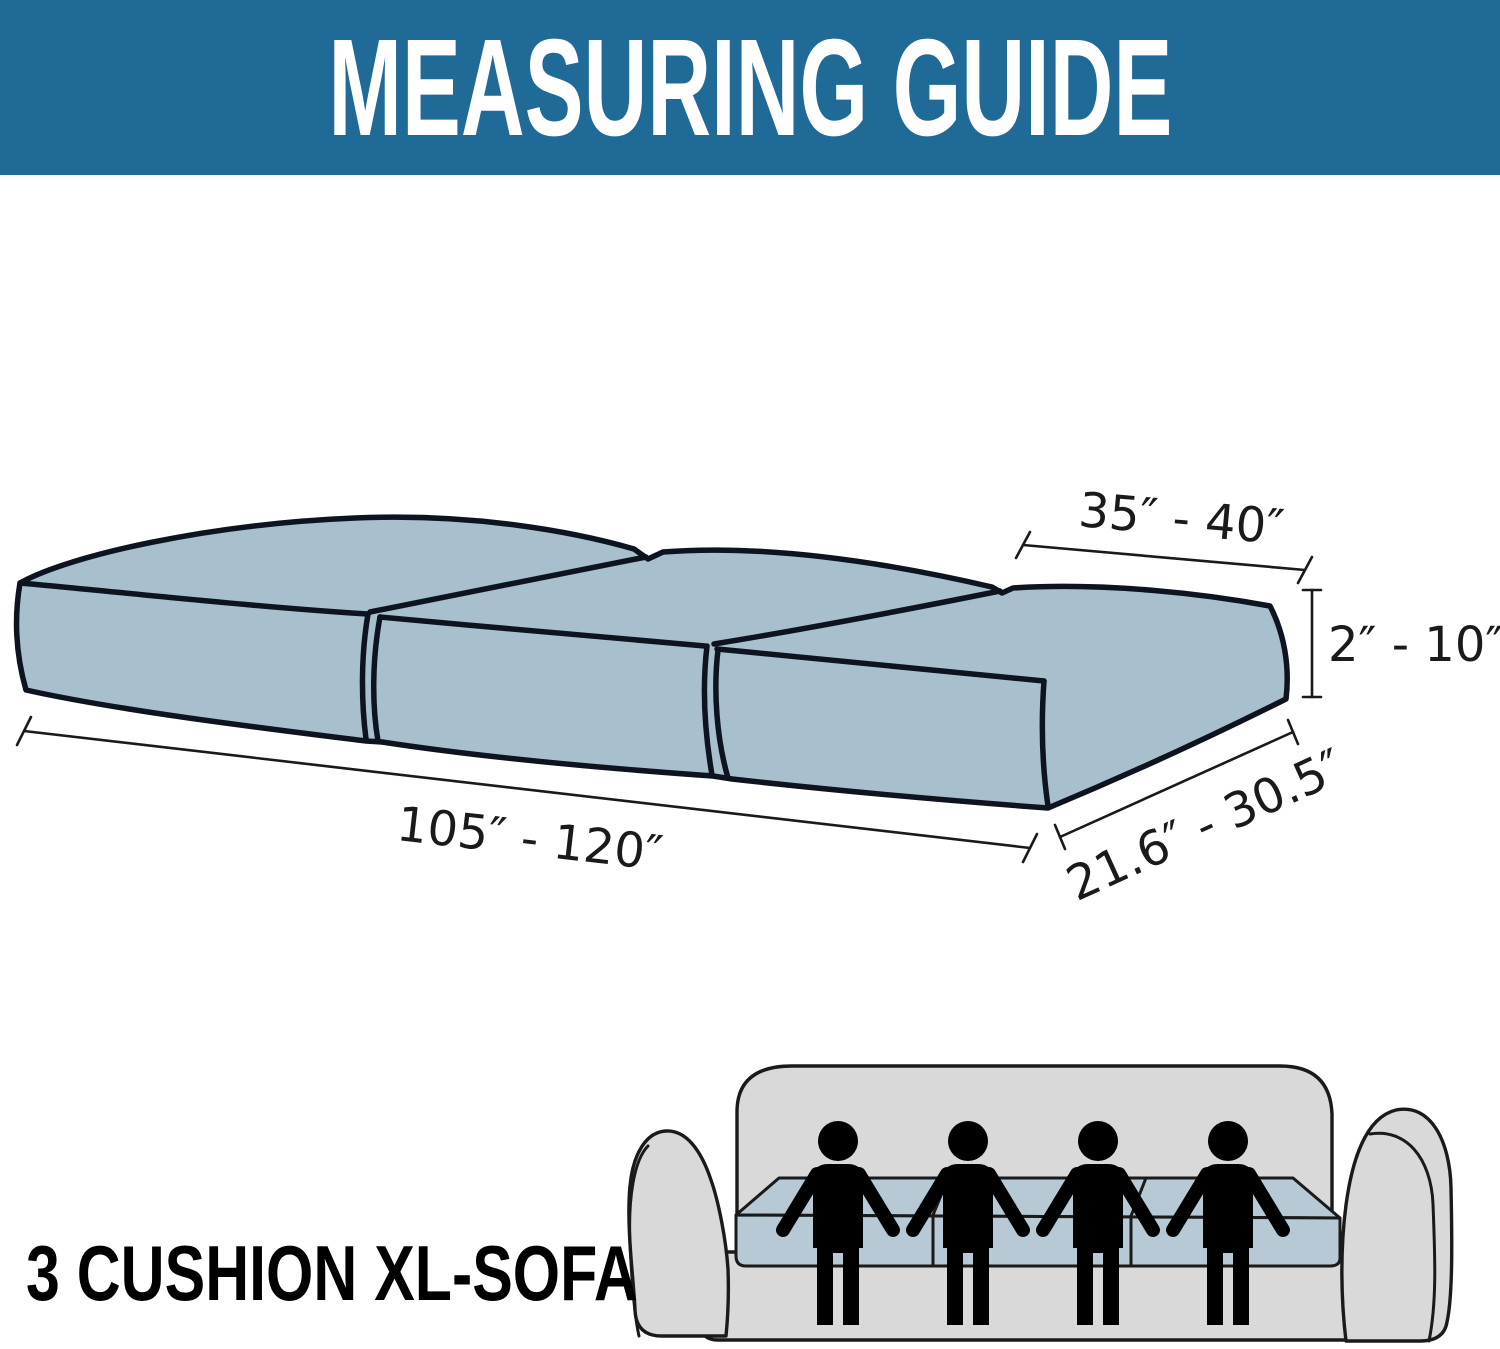  Describe the element at coordinates (857, 617) in the screenshot. I see `cushion2-3-top-boundary` at that location.